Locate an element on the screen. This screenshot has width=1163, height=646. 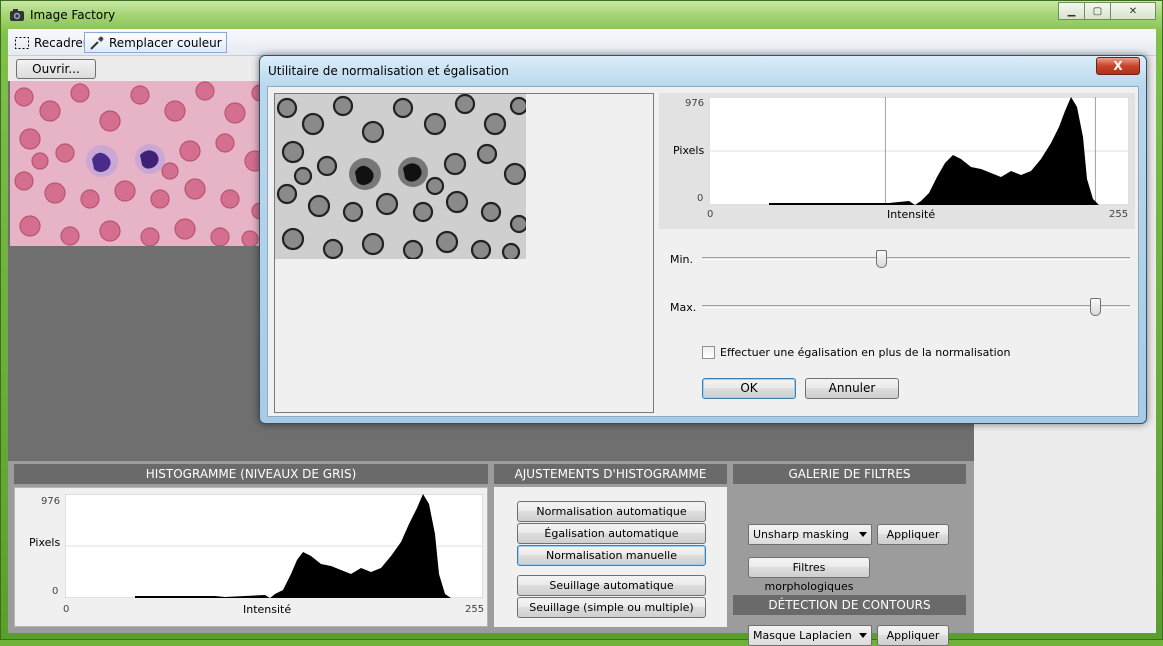
hist-xmax: 255 is located at coordinates (475, 609).